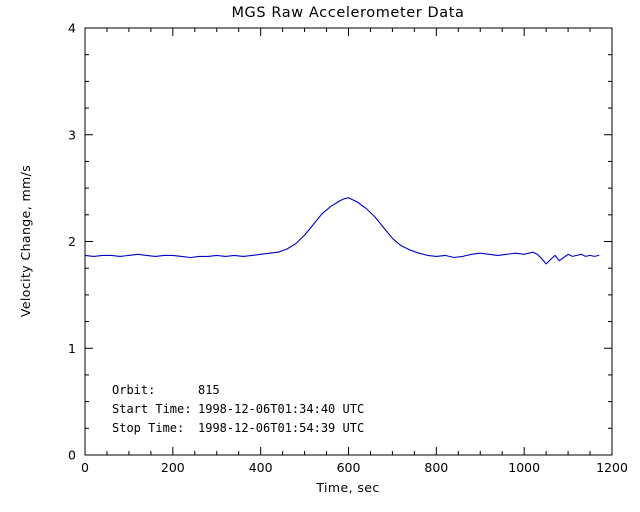 The width and height of the screenshot is (640, 512). Describe the element at coordinates (72, 28) in the screenshot. I see `y-tick-label: 4` at that location.